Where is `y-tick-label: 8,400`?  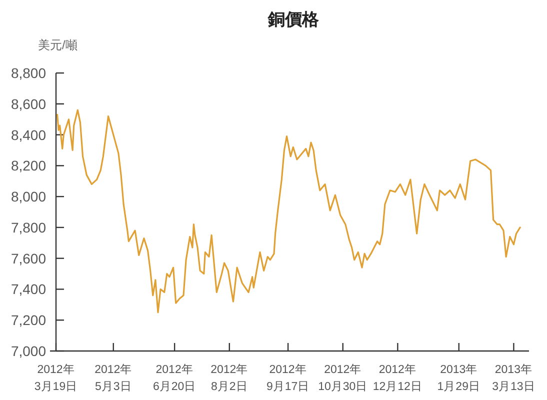
y-tick-label: 8,400 is located at coordinates (28, 134).